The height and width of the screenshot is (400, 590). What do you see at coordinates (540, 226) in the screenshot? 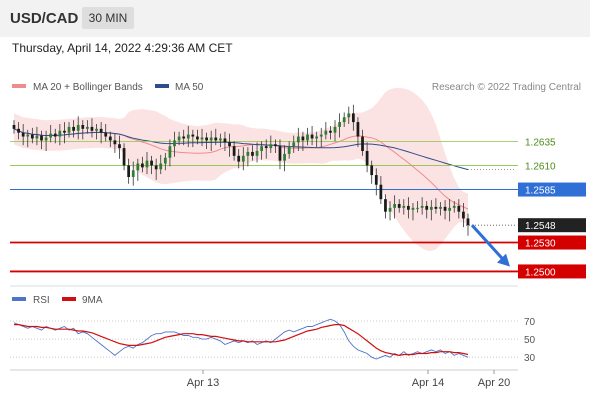
I see `level-label-1.2548: 1.2548` at bounding box center [540, 226].